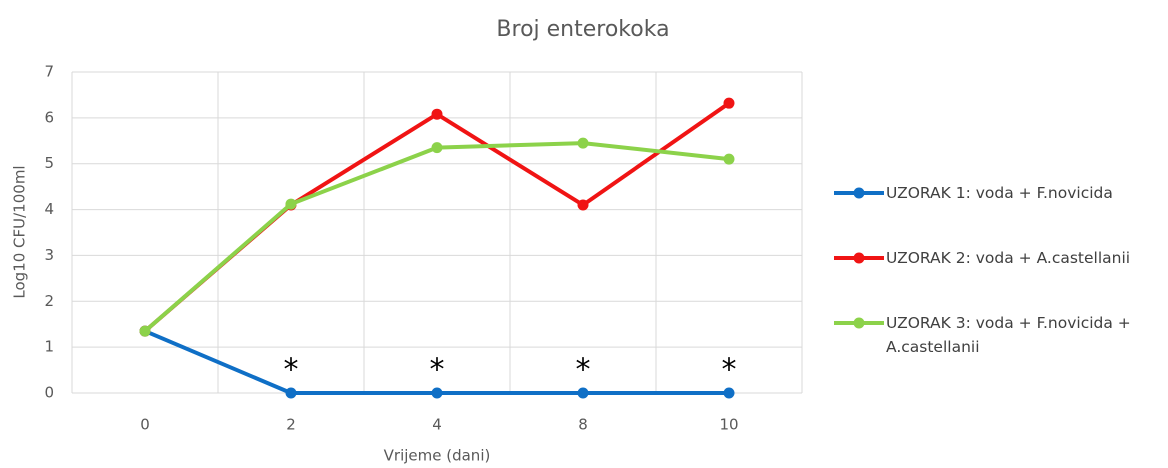  What do you see at coordinates (291, 425) in the screenshot?
I see `x-tick-label: 2` at bounding box center [291, 425].